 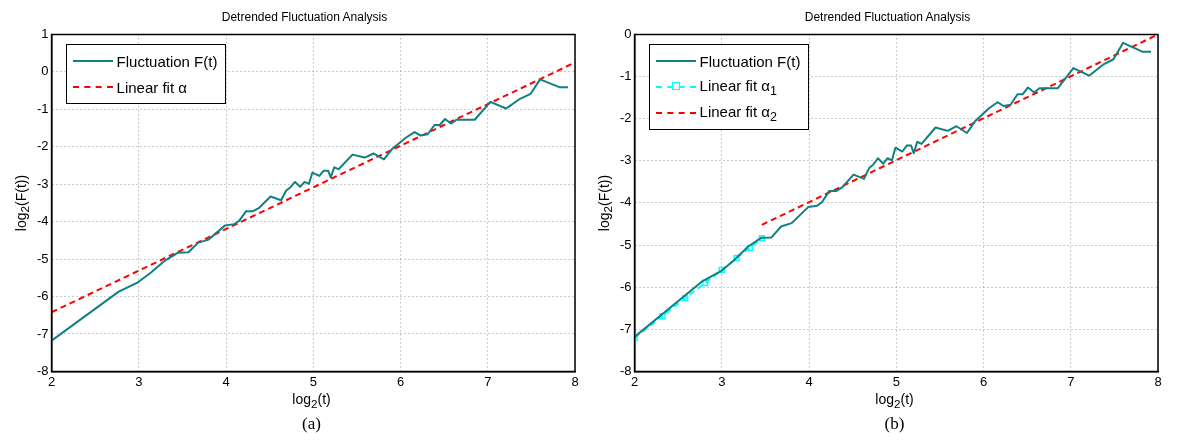 What do you see at coordinates (311, 423) in the screenshot?
I see `text: (a)` at bounding box center [311, 423].